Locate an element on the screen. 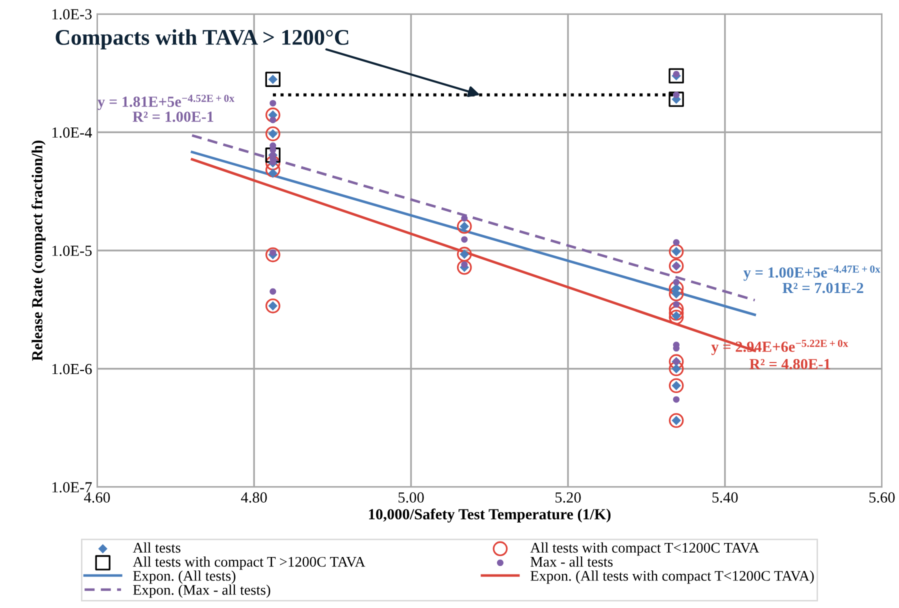 The width and height of the screenshot is (899, 608). y-tick-label: 1.0E-4 is located at coordinates (72, 132).